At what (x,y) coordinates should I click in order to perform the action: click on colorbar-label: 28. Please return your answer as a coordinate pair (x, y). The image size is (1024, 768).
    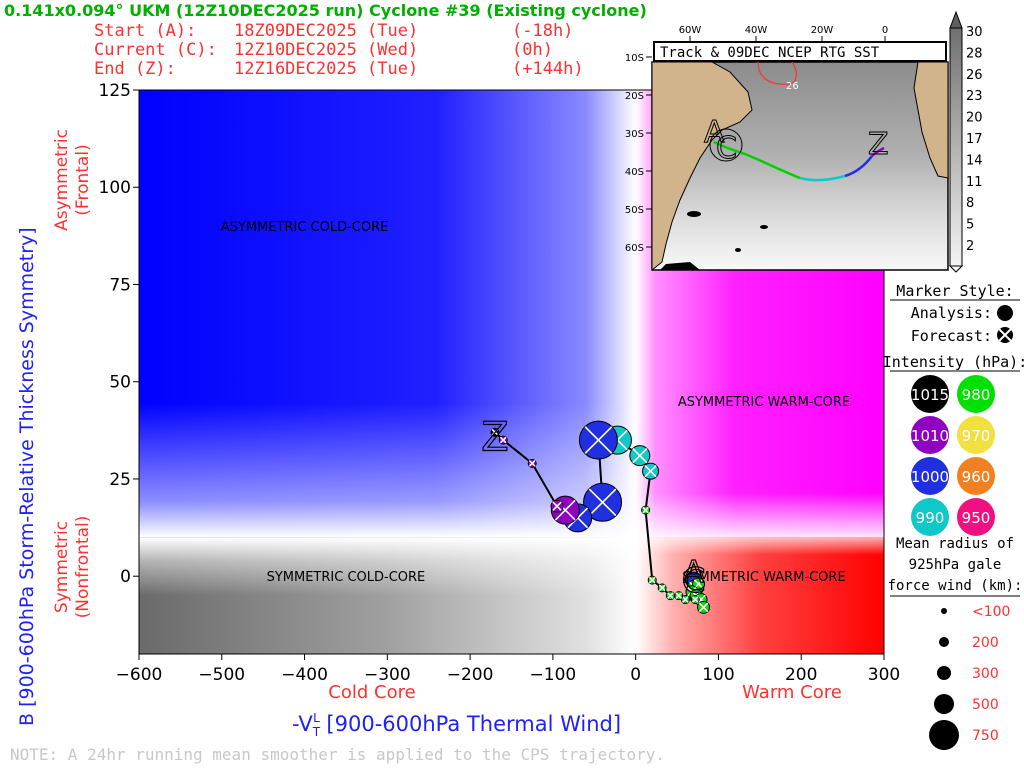
    Looking at the image, I should click on (974, 53).